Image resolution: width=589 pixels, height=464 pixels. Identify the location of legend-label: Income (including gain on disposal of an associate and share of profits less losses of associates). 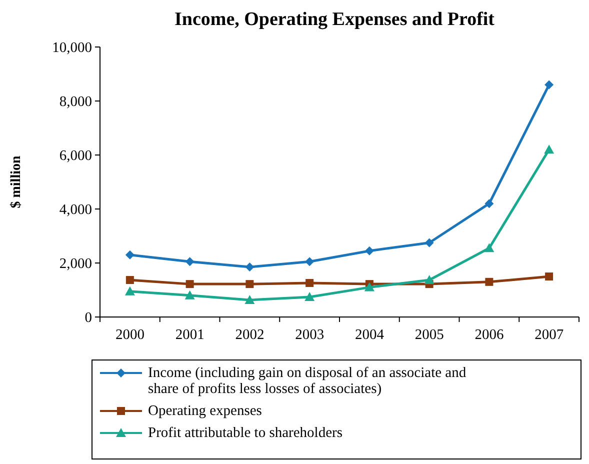
(307, 381).